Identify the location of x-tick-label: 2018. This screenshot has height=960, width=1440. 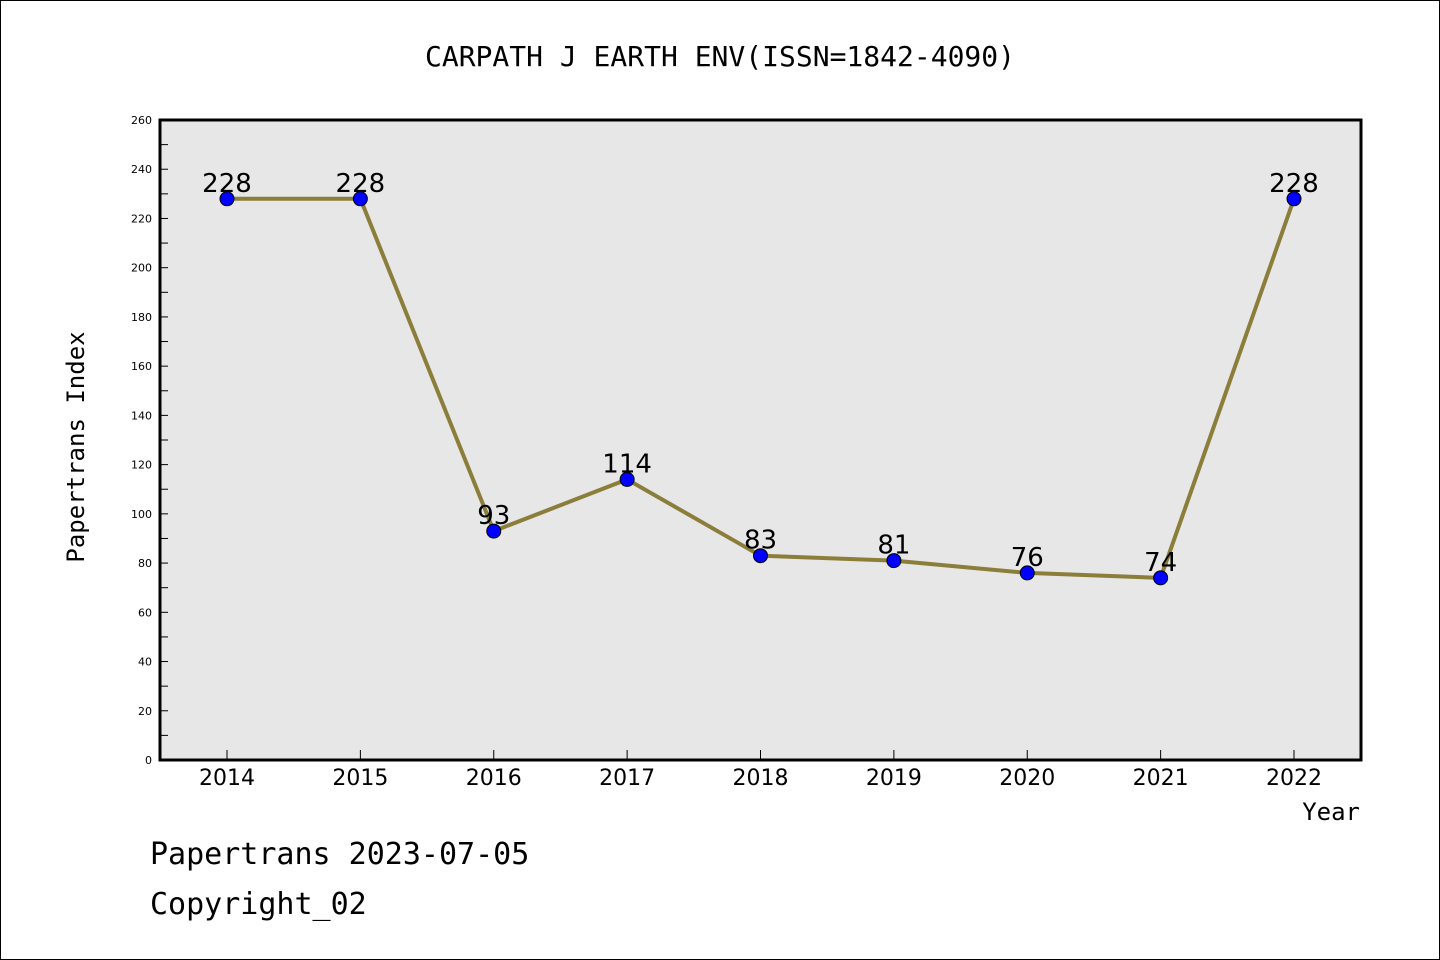
(761, 778).